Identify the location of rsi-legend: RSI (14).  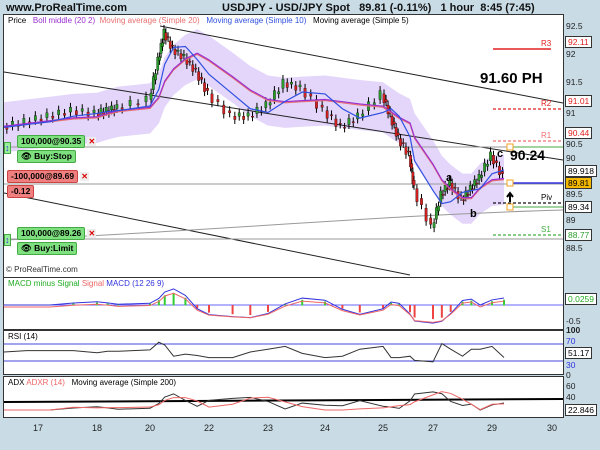
(23, 336).